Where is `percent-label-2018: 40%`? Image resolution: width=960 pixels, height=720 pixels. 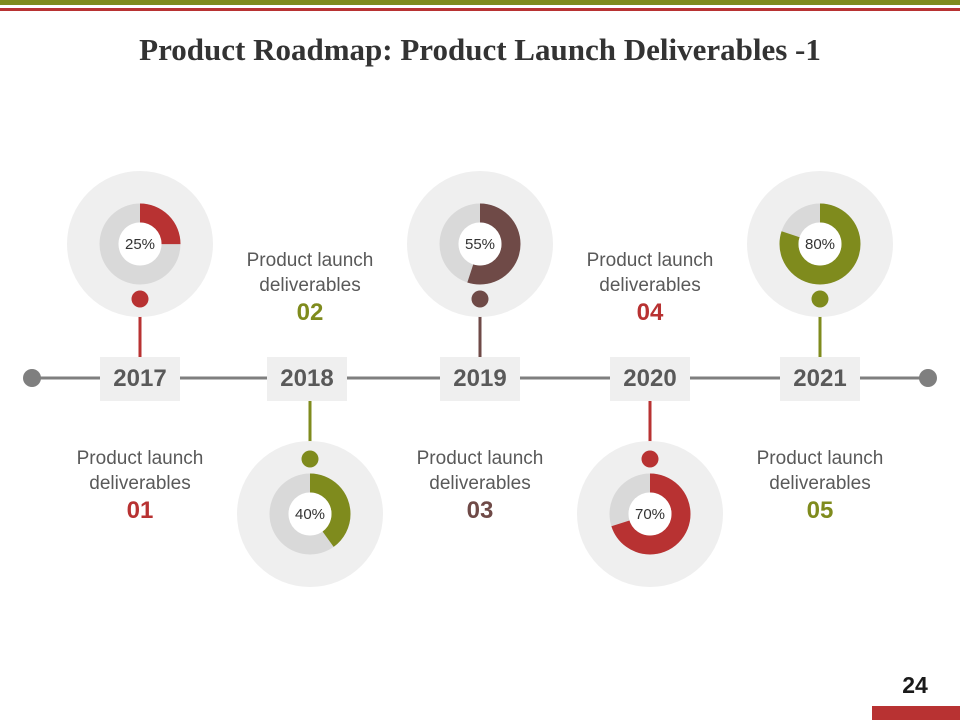 percent-label-2018: 40% is located at coordinates (310, 514).